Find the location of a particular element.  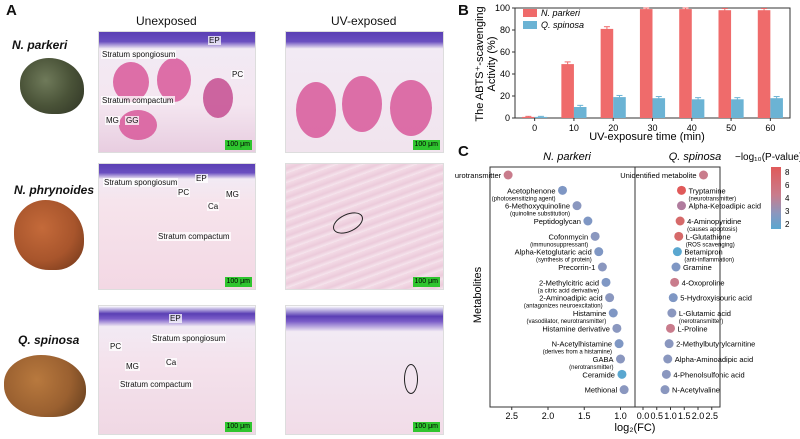

point-label: 2-Methylbutyrylcarnitine is located at coordinates (715, 344).